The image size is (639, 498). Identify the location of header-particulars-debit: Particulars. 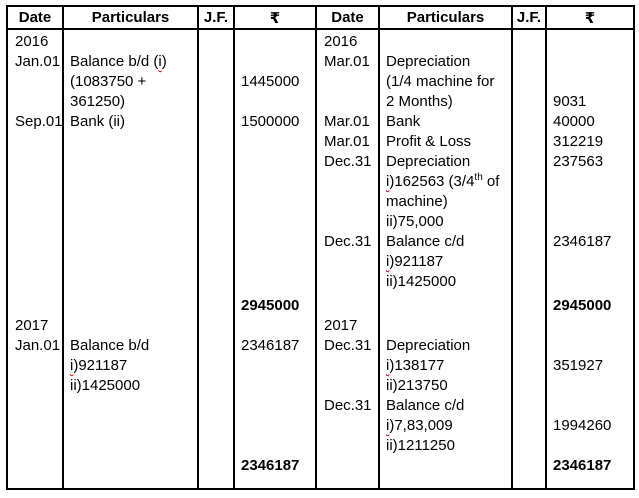
(131, 17).